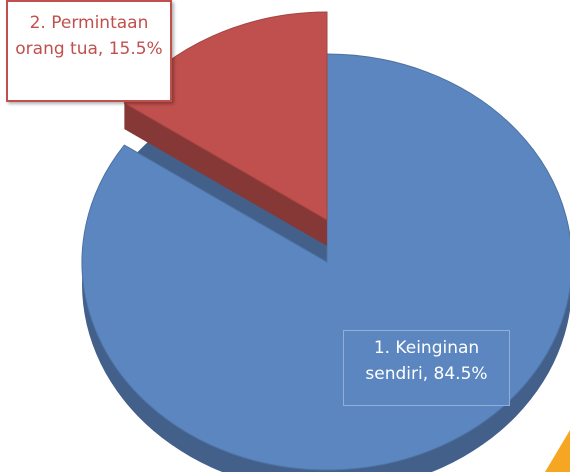 Image resolution: width=570 pixels, height=472 pixels. Describe the element at coordinates (557, 451) in the screenshot. I see `corner-decoration` at that location.